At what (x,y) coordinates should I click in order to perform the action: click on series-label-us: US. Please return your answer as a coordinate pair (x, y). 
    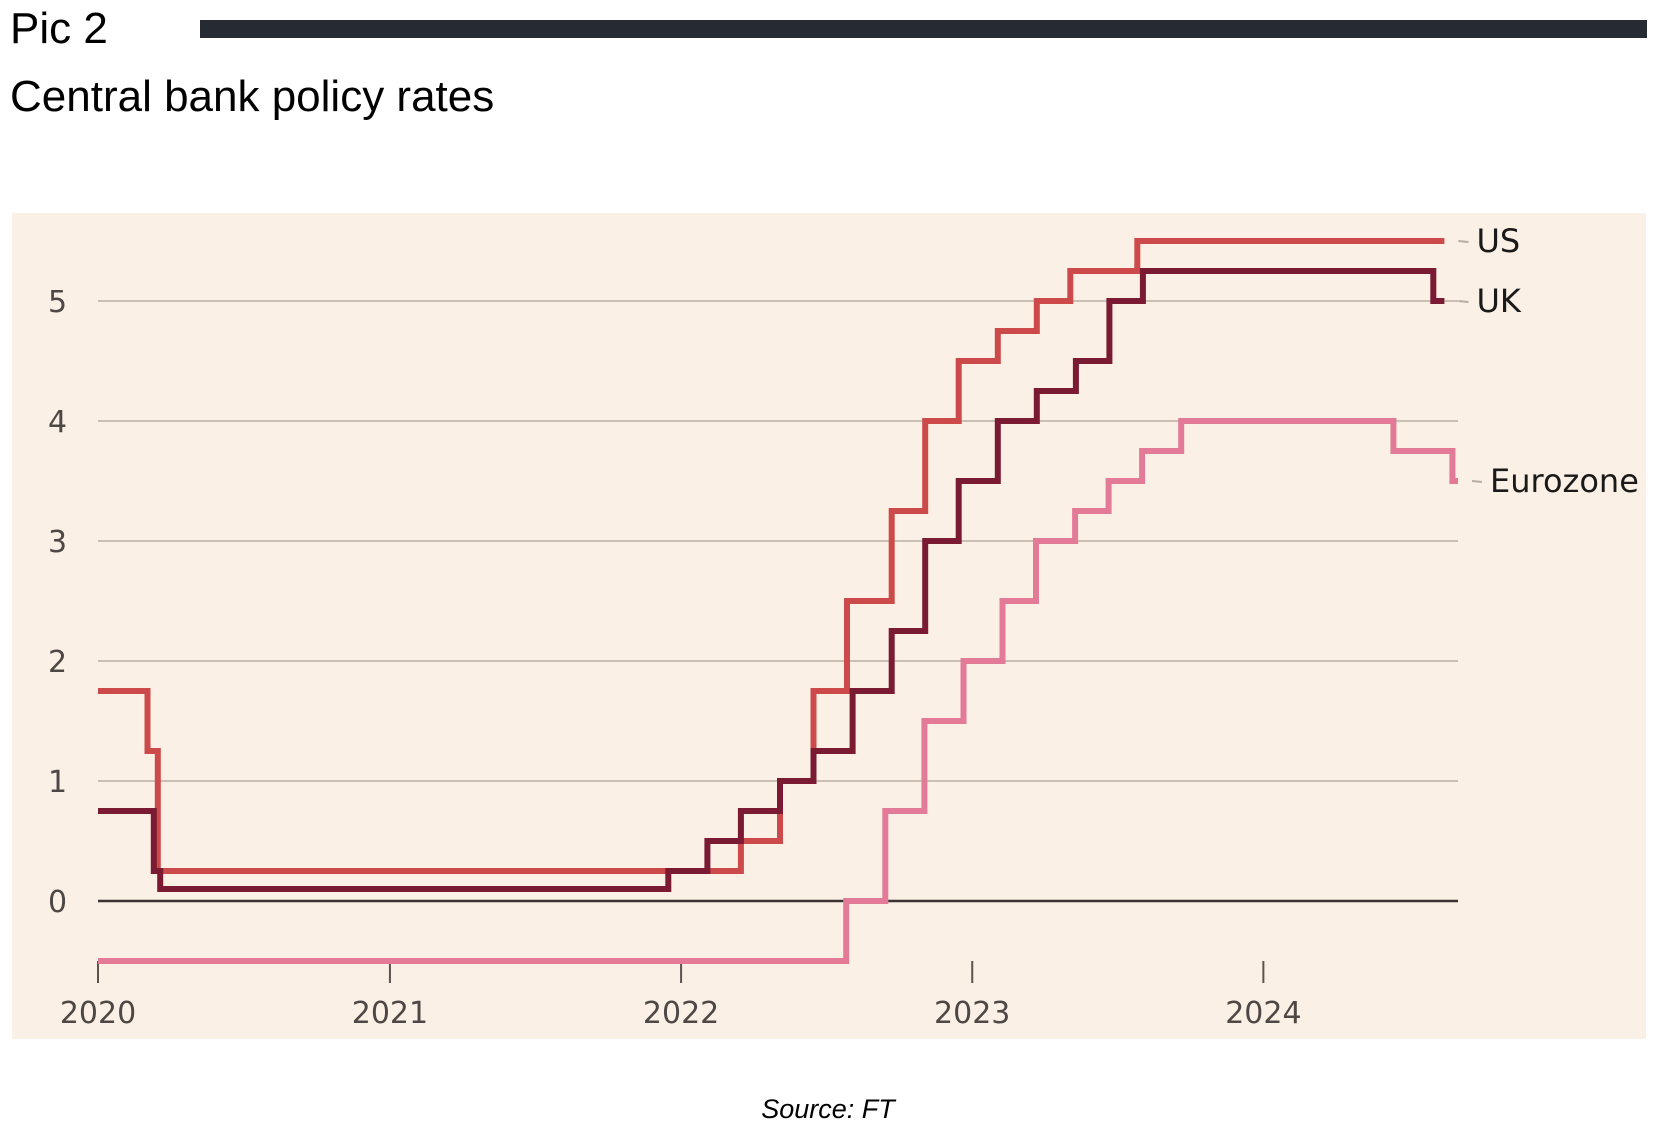
    Looking at the image, I should click on (1498, 241).